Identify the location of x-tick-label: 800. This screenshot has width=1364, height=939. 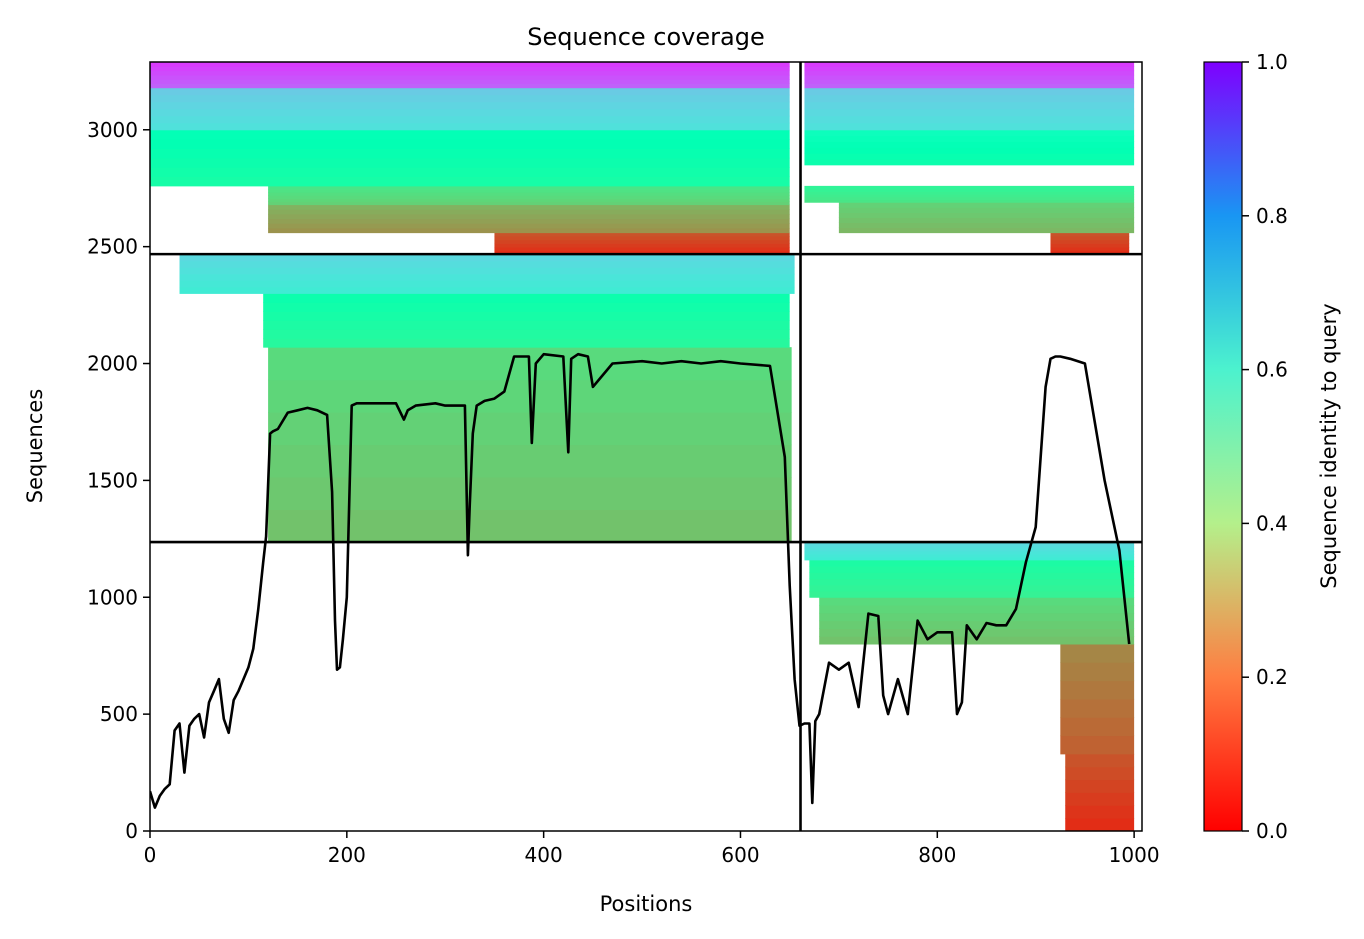
(937, 855).